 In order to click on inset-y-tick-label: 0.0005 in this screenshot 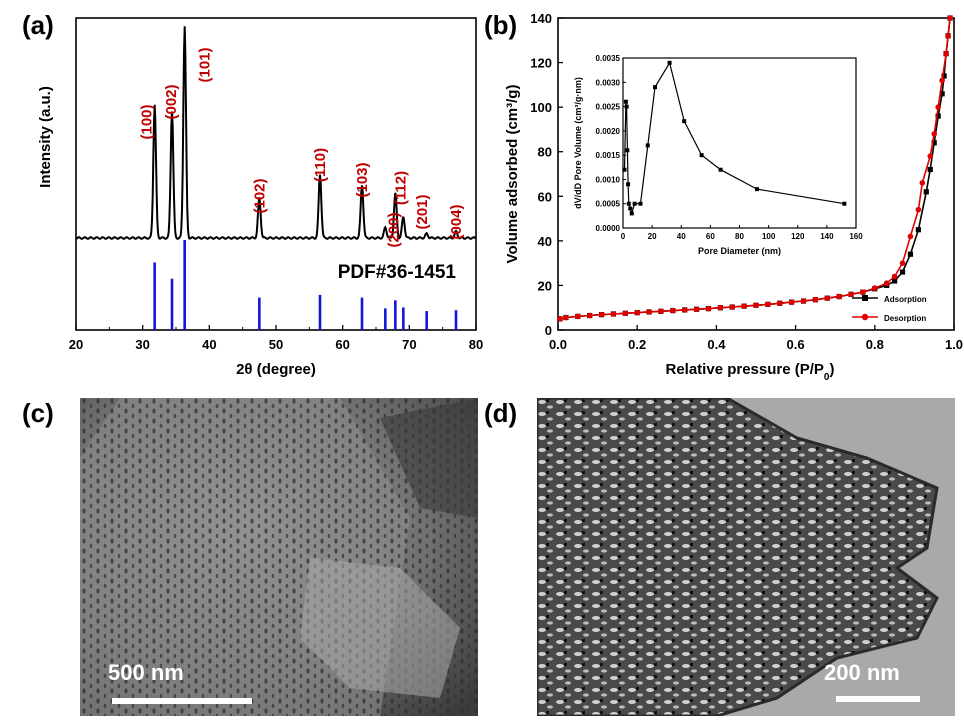, I will do `click(608, 204)`.